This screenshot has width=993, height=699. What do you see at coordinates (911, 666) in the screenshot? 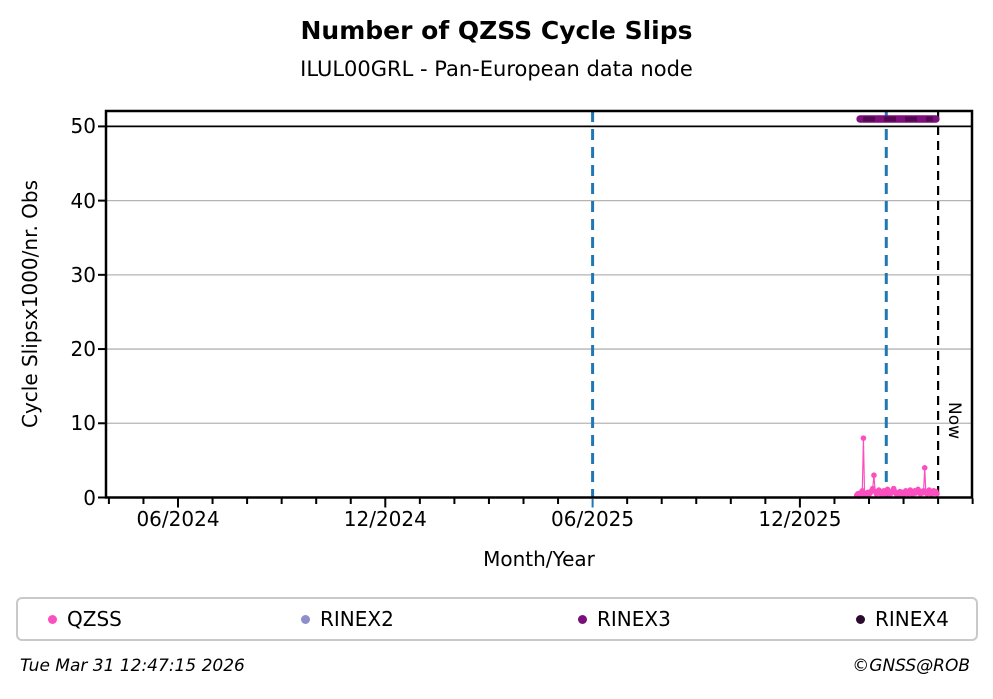
I see `credit-label: ©GNSS@ROB` at bounding box center [911, 666].